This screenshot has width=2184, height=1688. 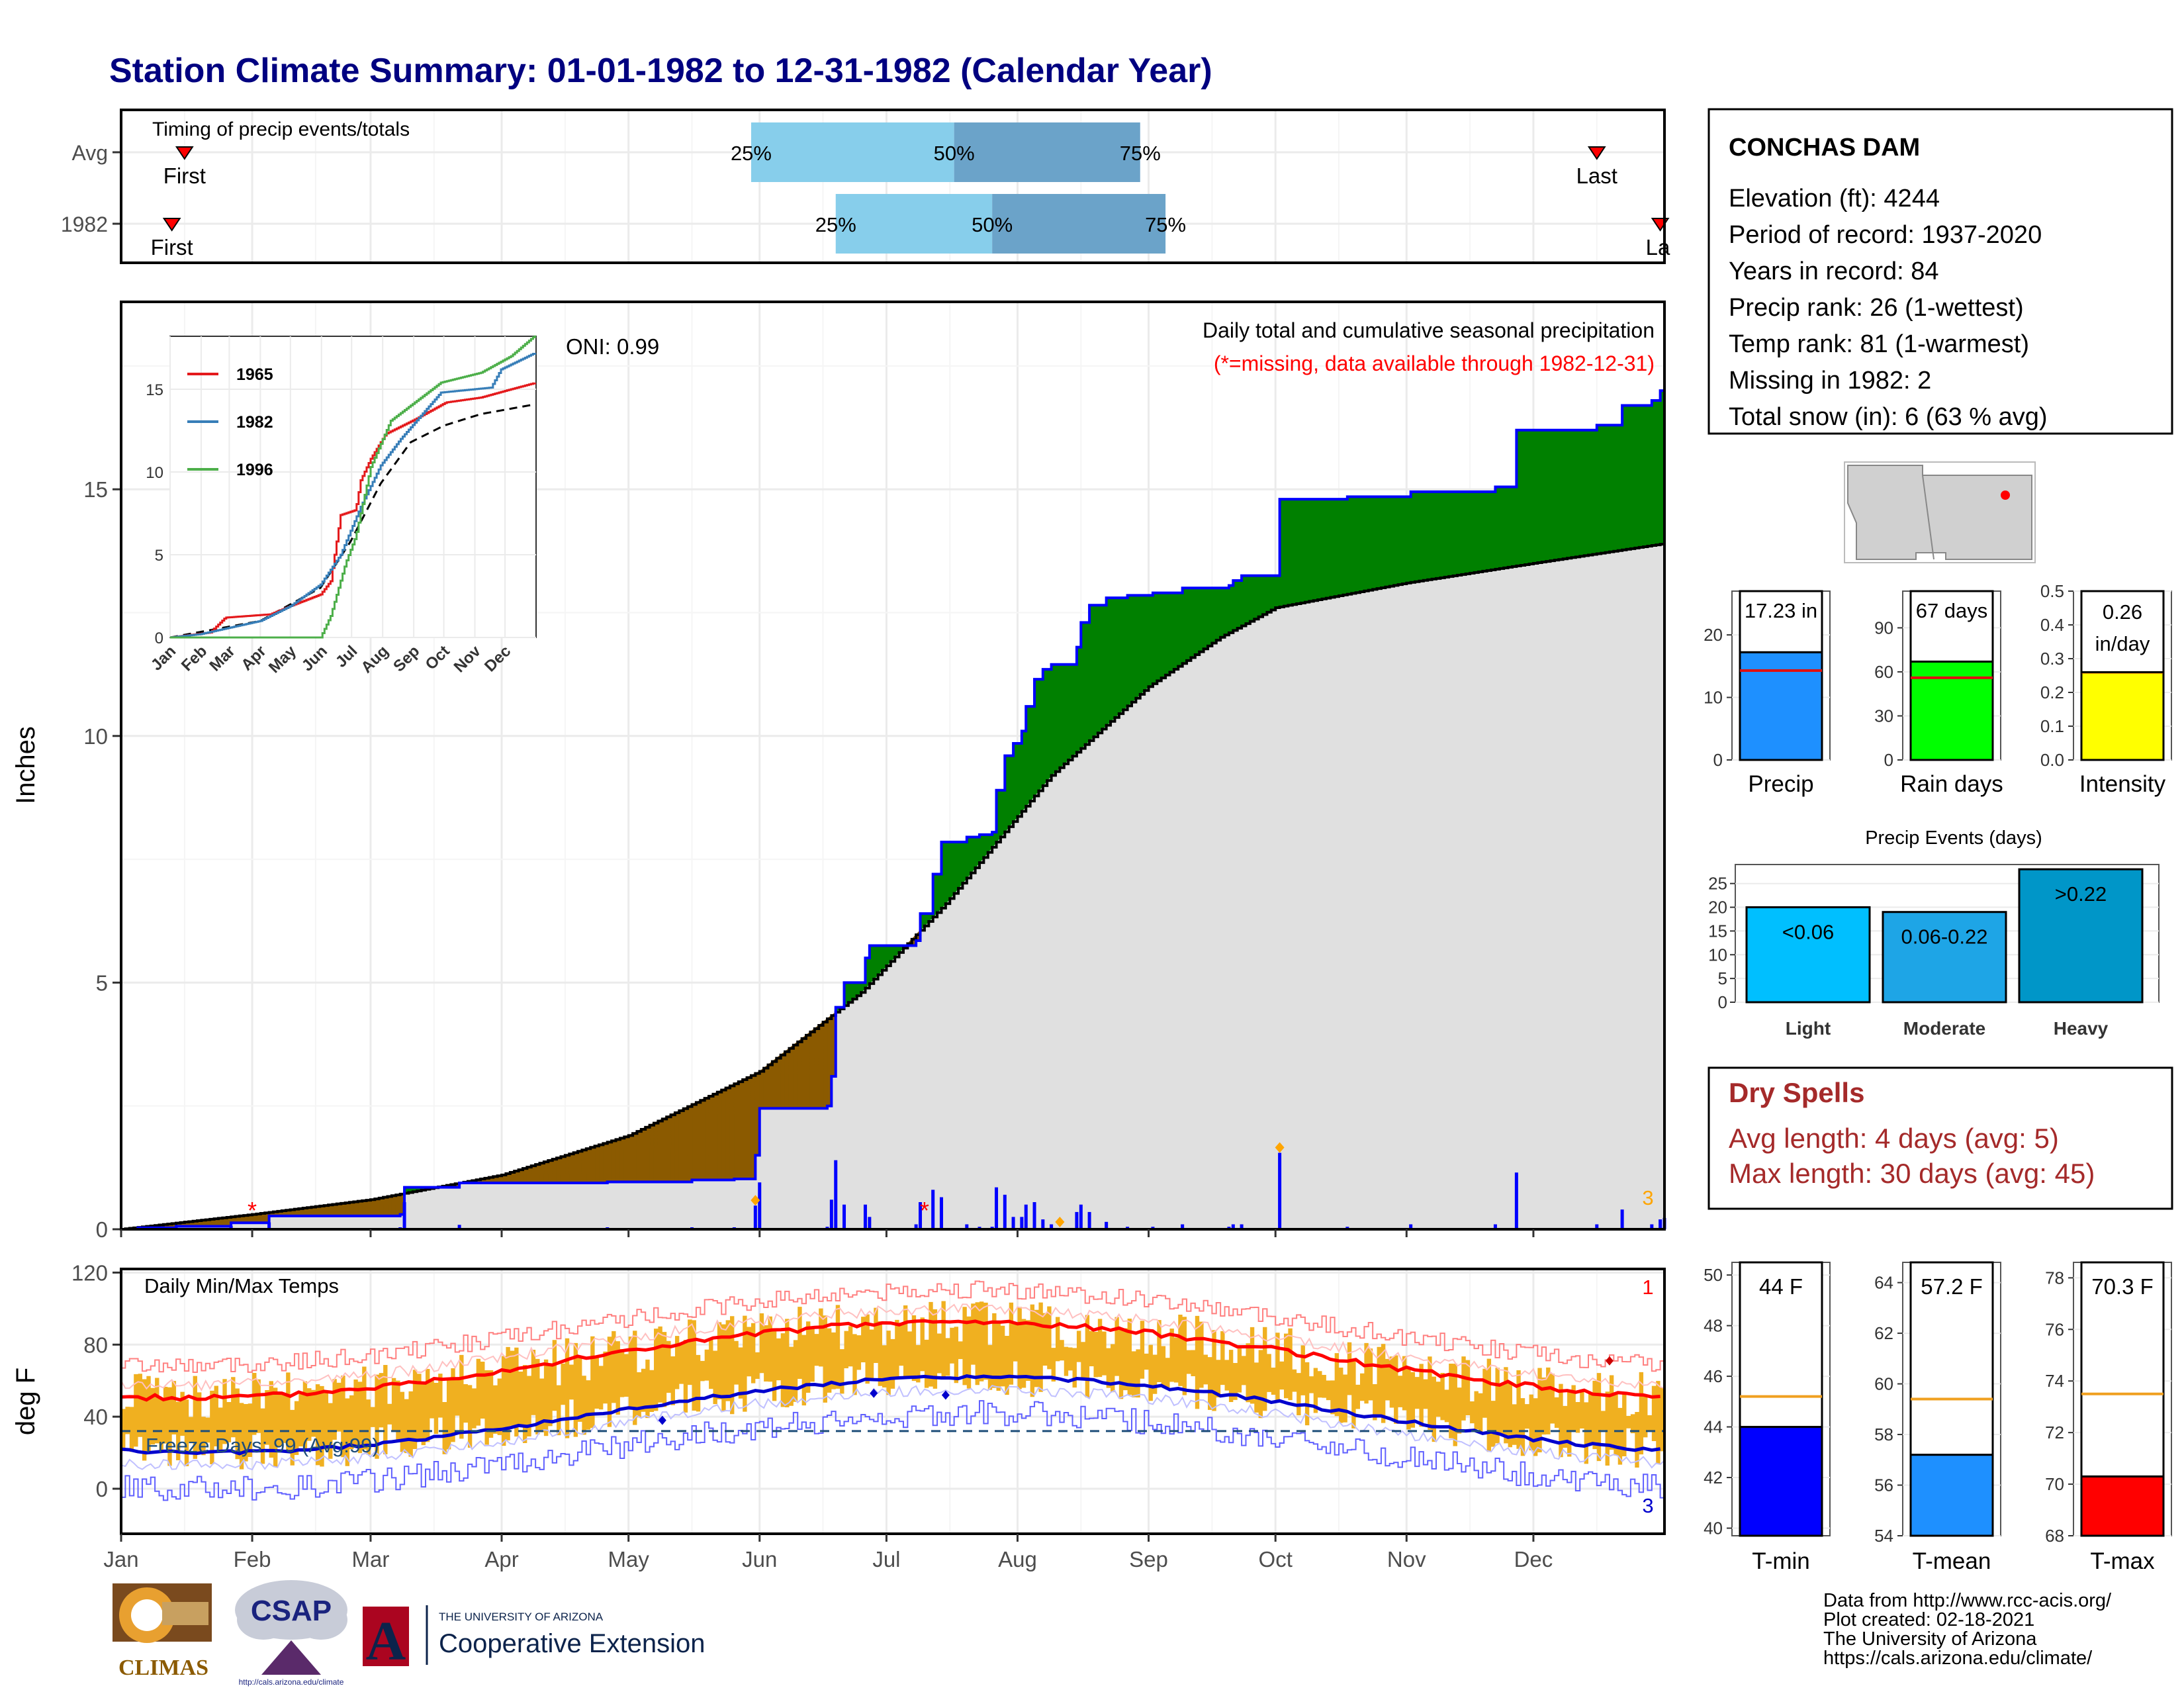 I want to click on temp-panel-title: Daily Min/Max Temps, so click(x=241, y=1285).